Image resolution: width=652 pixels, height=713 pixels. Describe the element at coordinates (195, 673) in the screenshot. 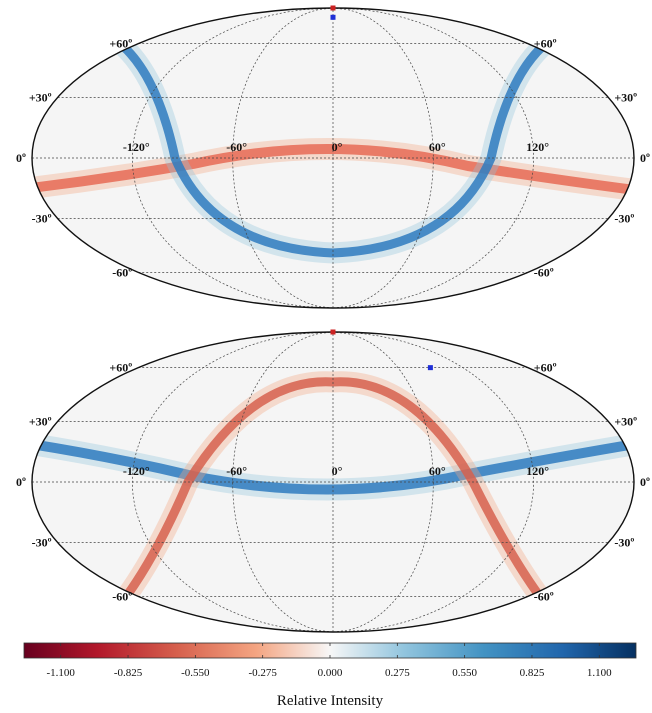

I see `colorbar-tick-label: -0.550` at that location.